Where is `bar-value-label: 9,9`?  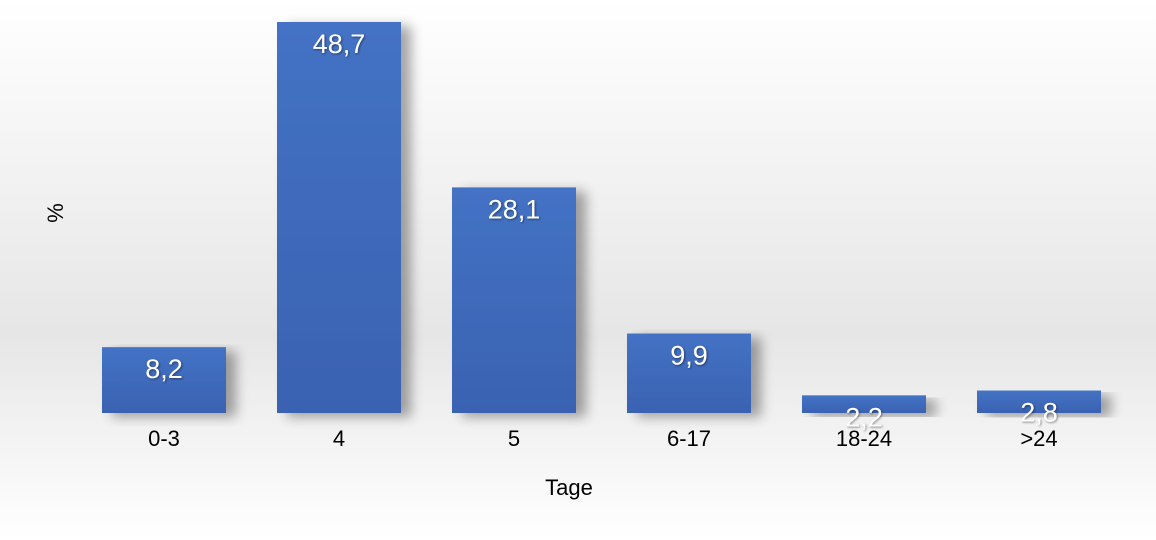 bar-value-label: 9,9 is located at coordinates (689, 356).